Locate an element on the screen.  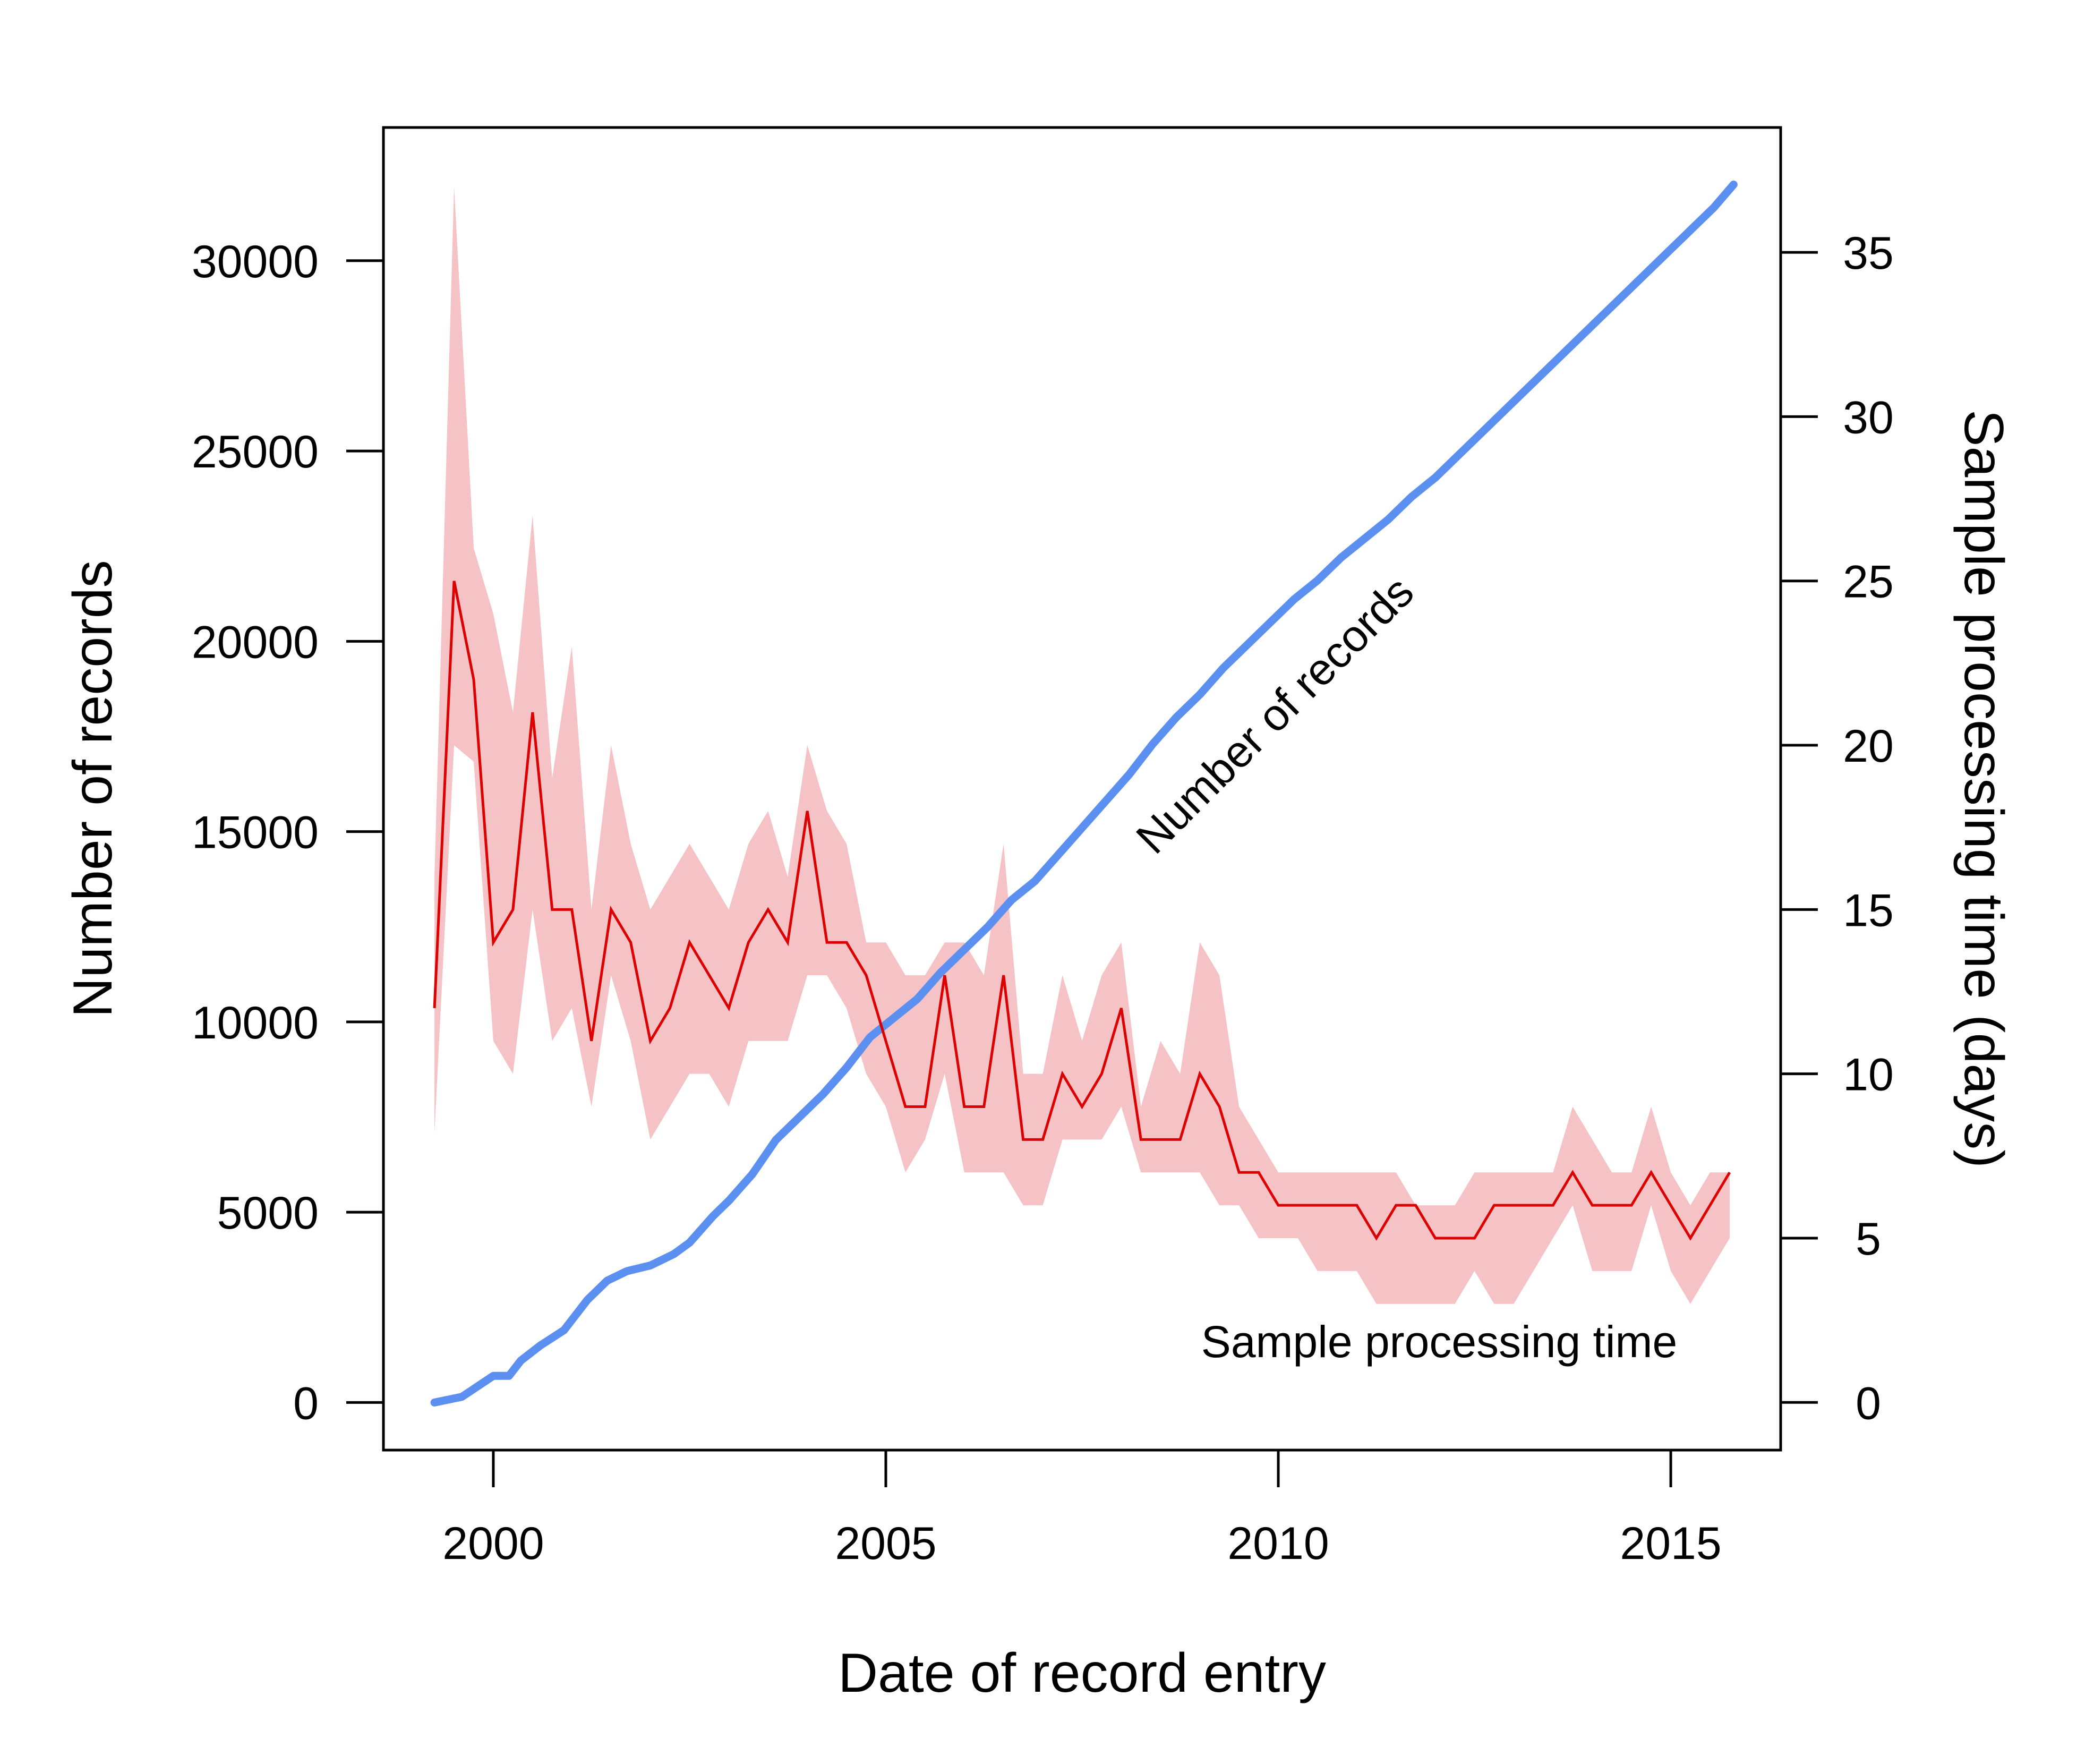
y-tick-label: 25000 is located at coordinates (255, 453).